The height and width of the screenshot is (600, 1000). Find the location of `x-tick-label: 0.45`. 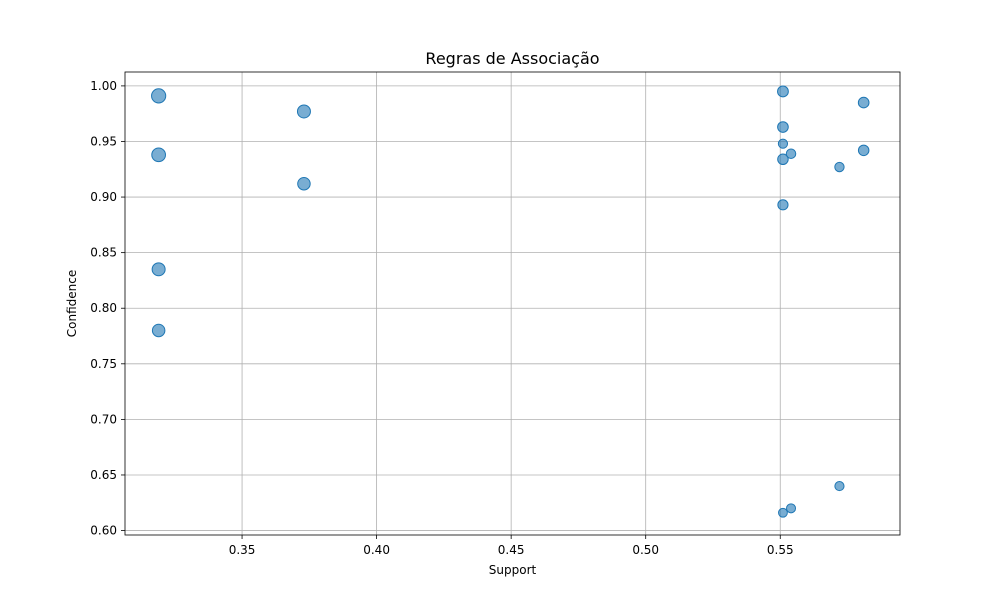

x-tick-label: 0.45 is located at coordinates (511, 550).